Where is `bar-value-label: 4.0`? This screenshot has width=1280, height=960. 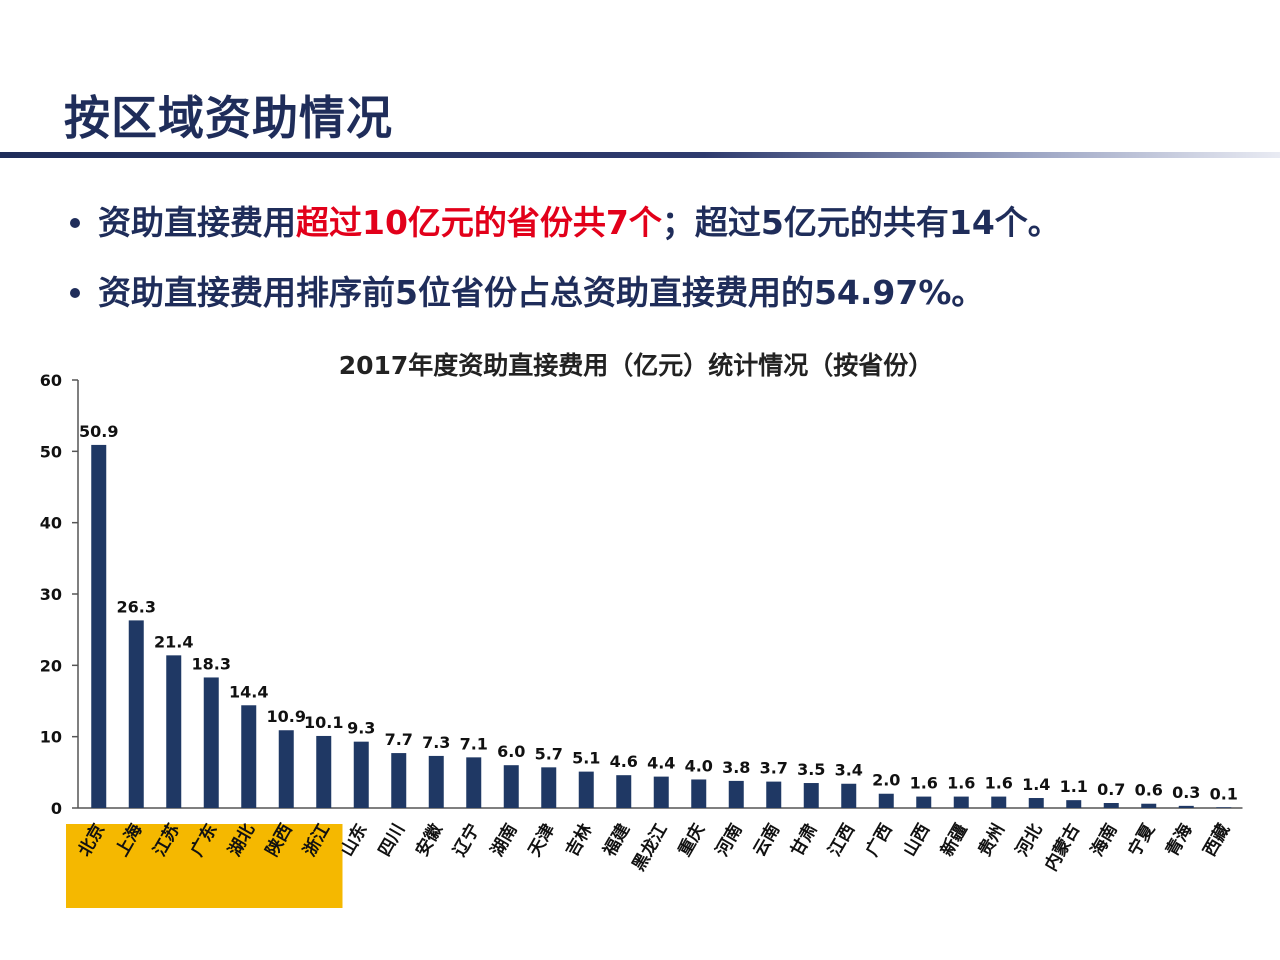
bar-value-label: 4.0 is located at coordinates (699, 765).